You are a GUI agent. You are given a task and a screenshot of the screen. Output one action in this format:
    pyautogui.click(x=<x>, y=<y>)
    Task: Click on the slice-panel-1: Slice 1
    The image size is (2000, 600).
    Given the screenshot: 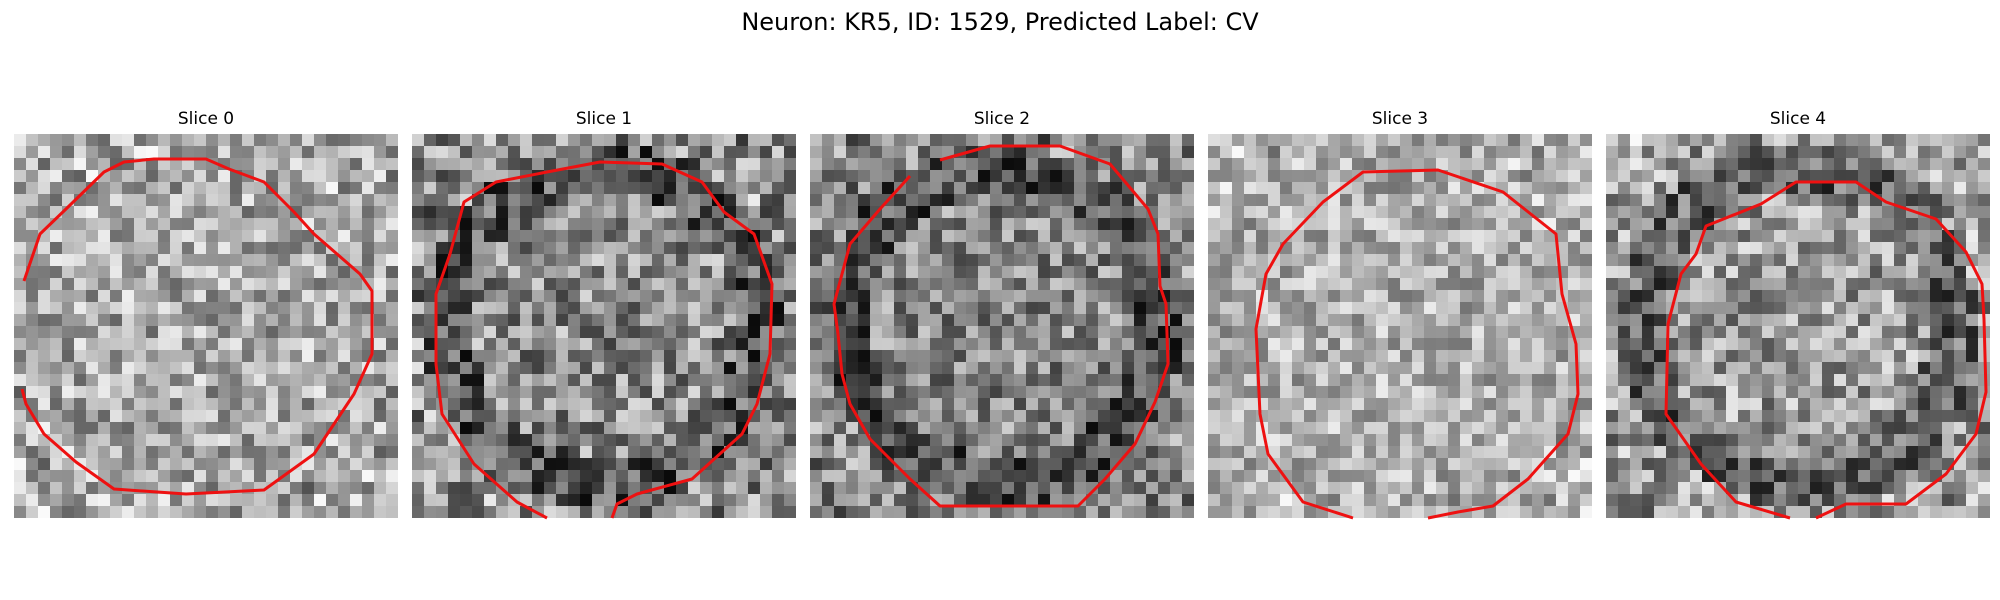 What is the action you would take?
    pyautogui.click(x=604, y=314)
    